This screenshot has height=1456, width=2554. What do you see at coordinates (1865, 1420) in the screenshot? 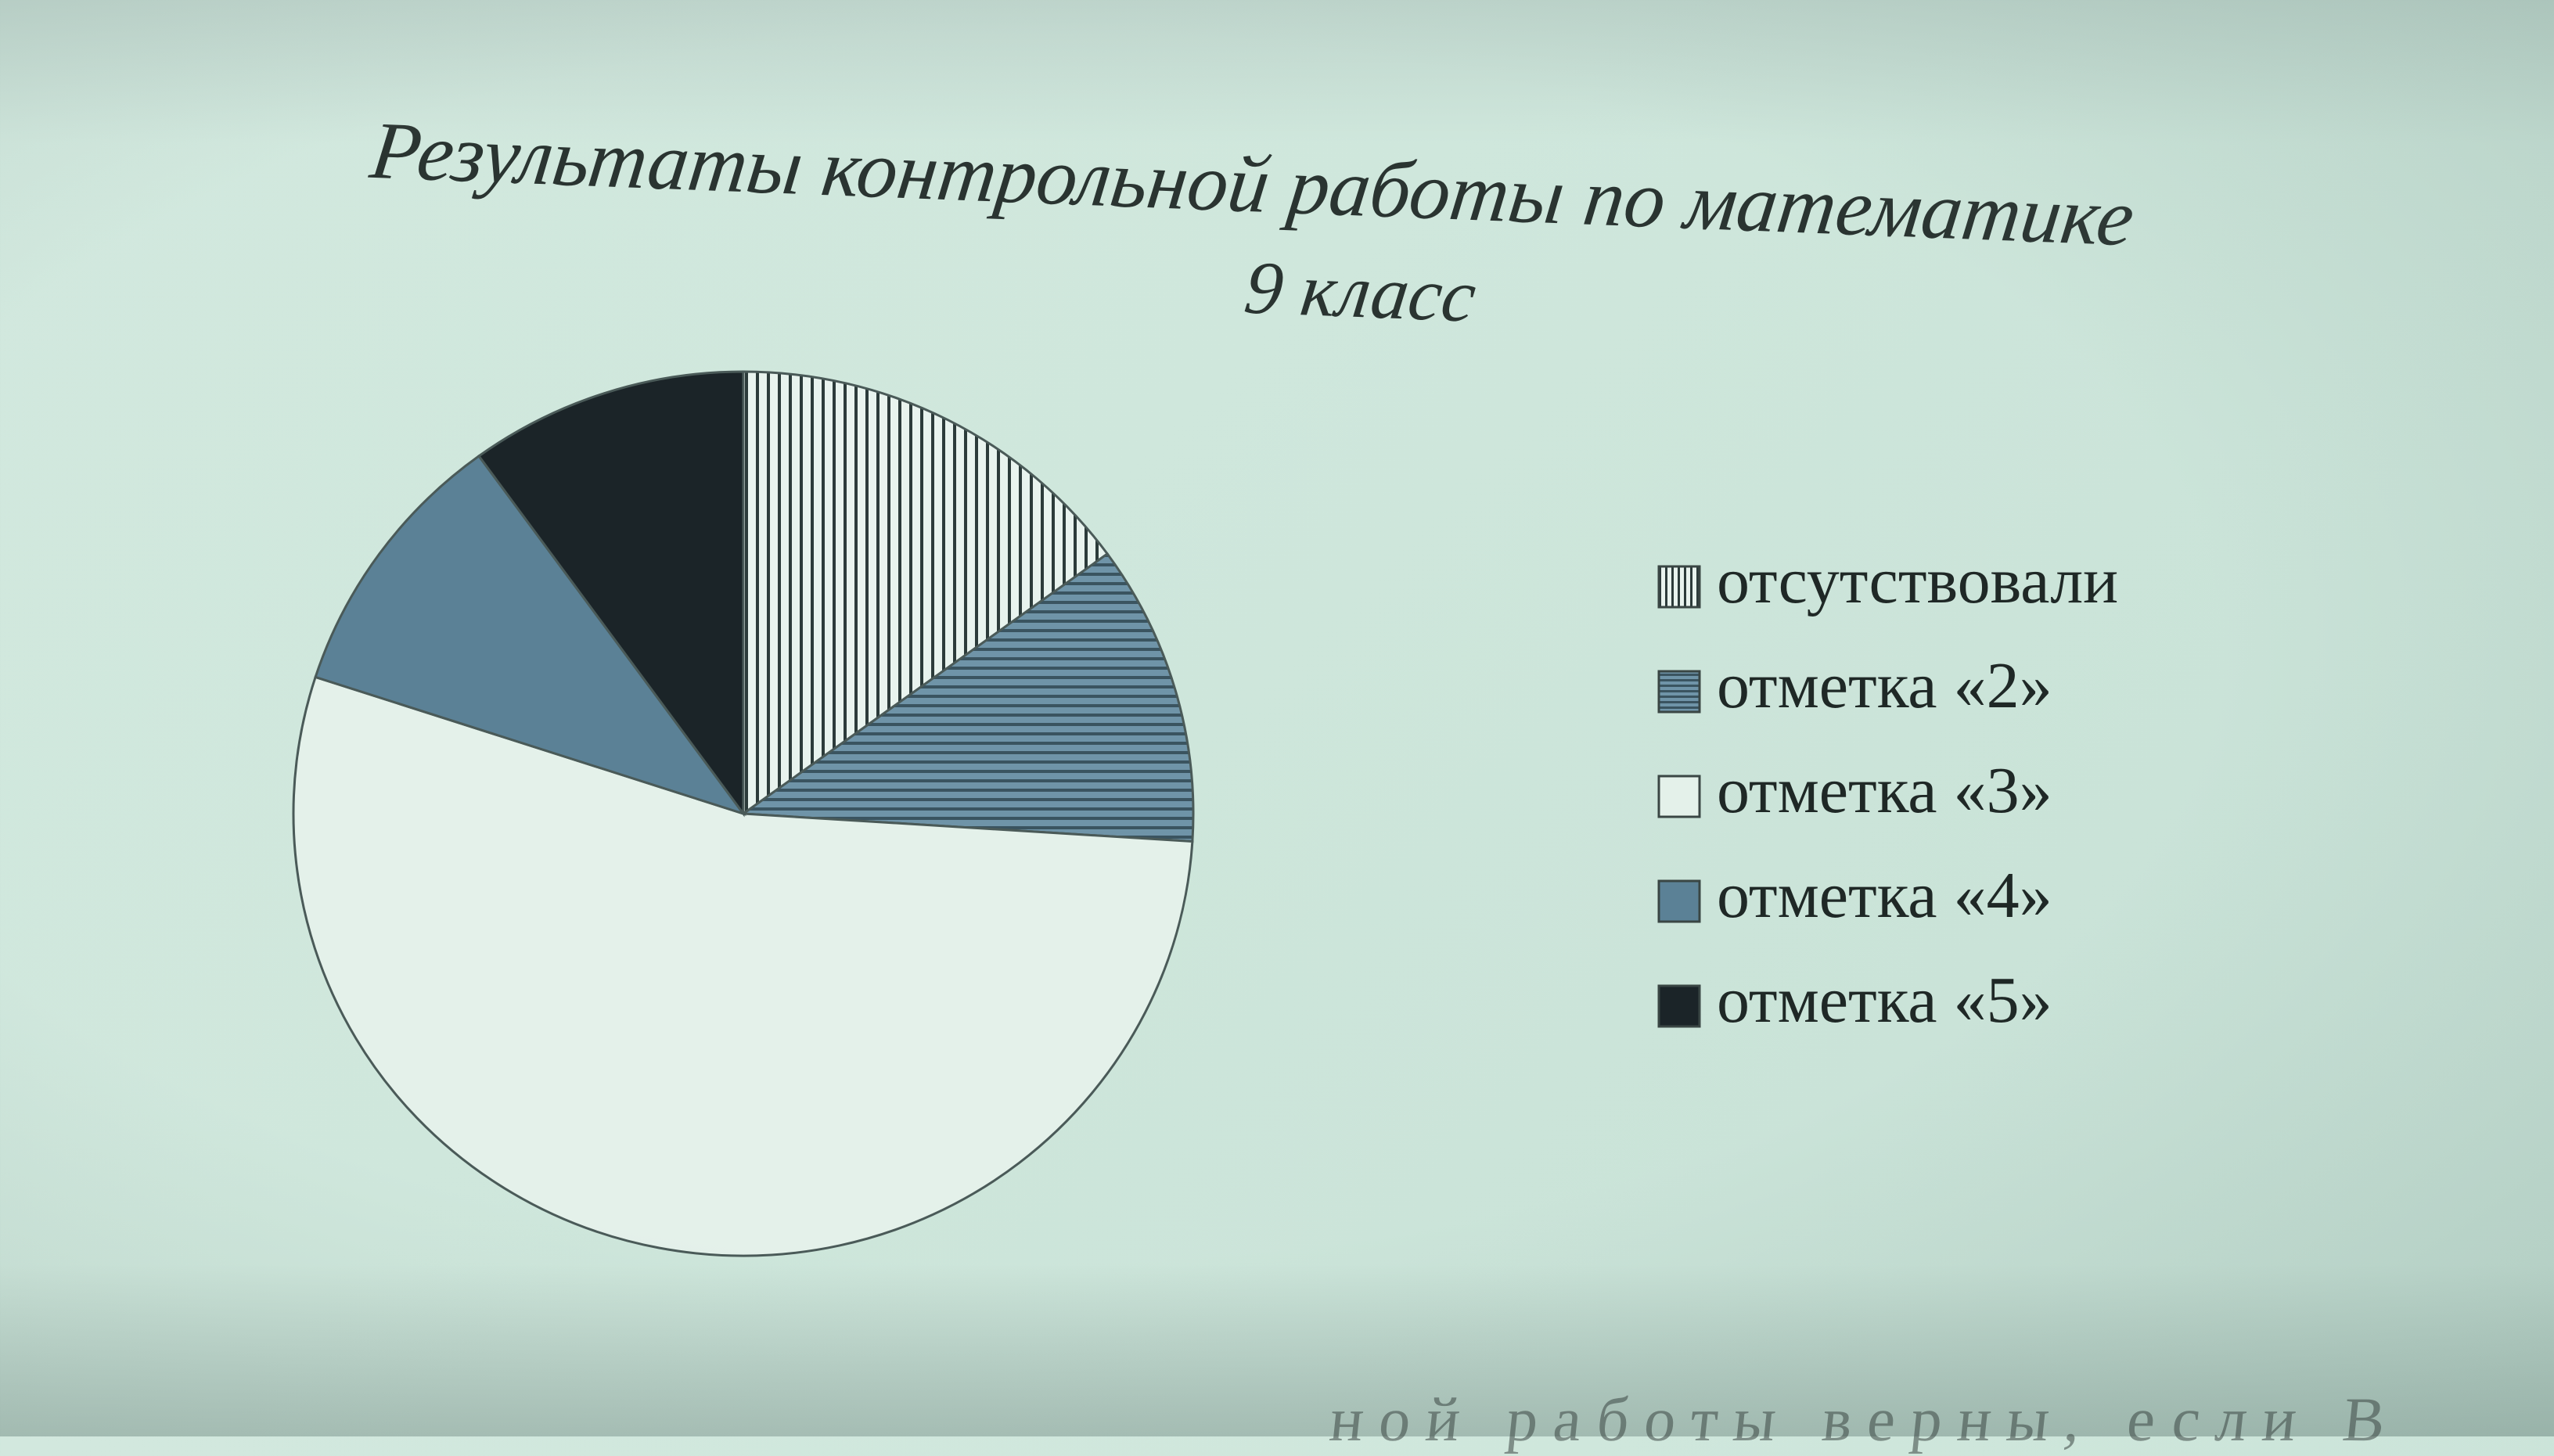
I see `footer-text: ной работы верны, если В` at bounding box center [1865, 1420].